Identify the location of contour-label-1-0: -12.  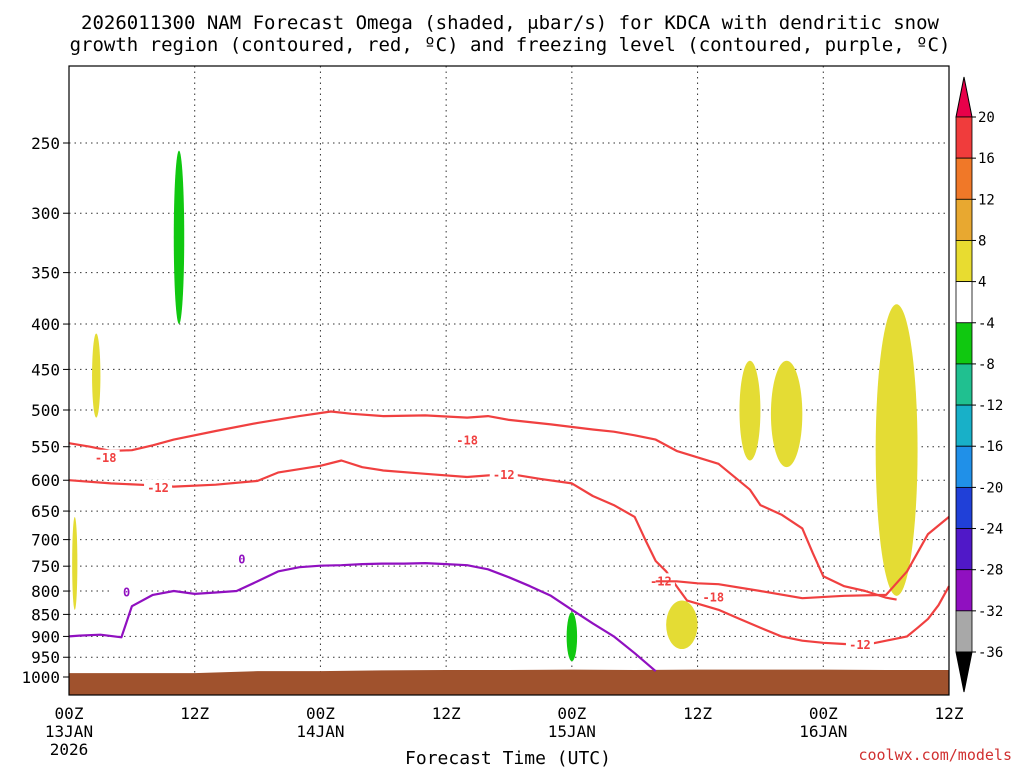
(158, 488).